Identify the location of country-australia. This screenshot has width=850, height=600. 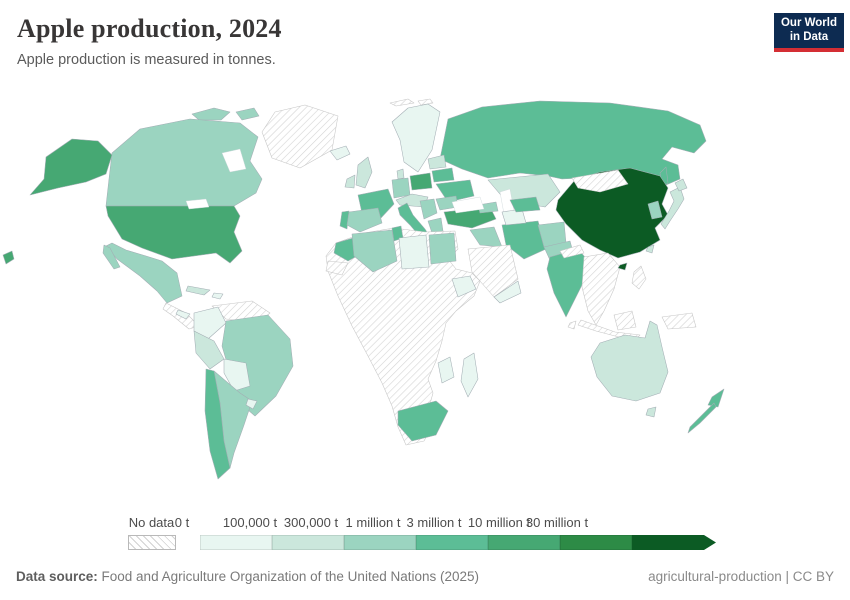
(629, 361).